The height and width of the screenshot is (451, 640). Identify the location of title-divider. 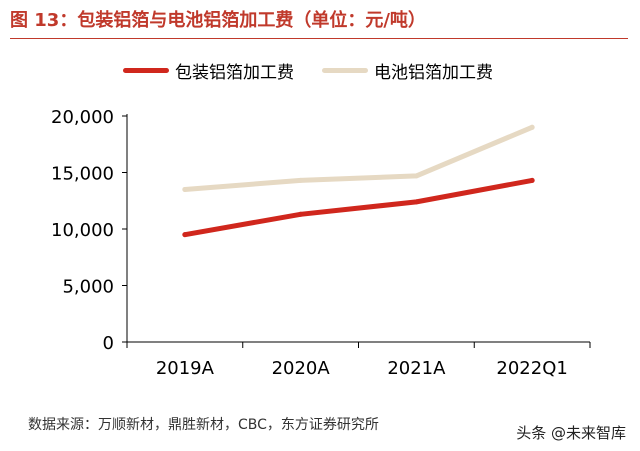
(319, 38).